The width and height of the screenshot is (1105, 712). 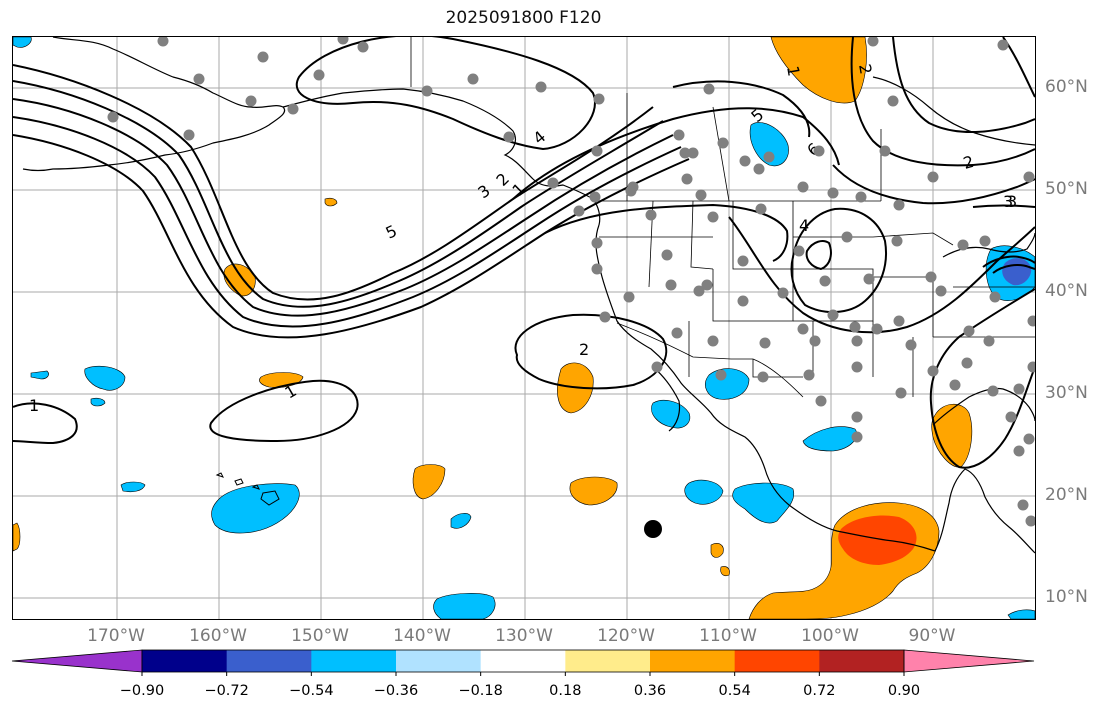 What do you see at coordinates (904, 691) in the screenshot?
I see `colorbar-tick-label: 0.90` at bounding box center [904, 691].